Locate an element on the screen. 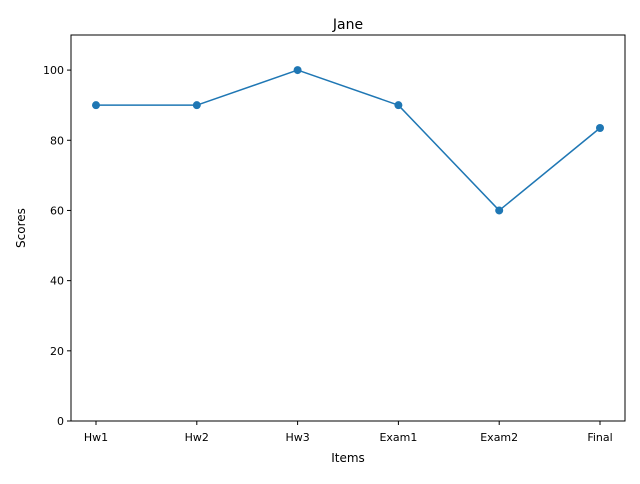  y-tick-label: 40 is located at coordinates (57, 281).